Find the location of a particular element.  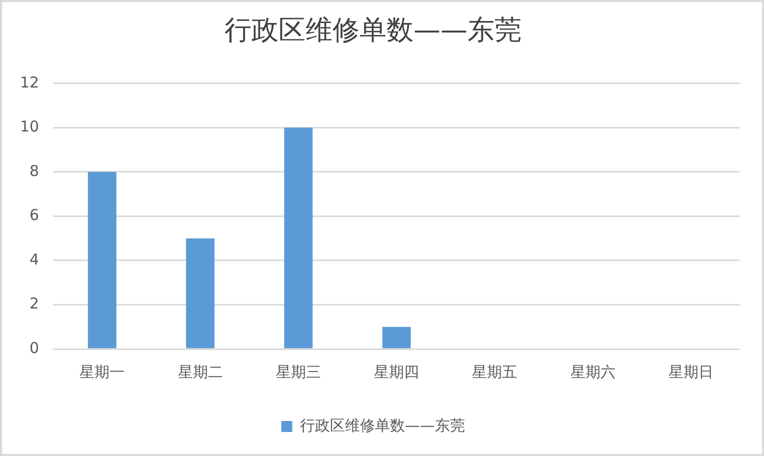

y-tick-label: 10 is located at coordinates (30, 127).